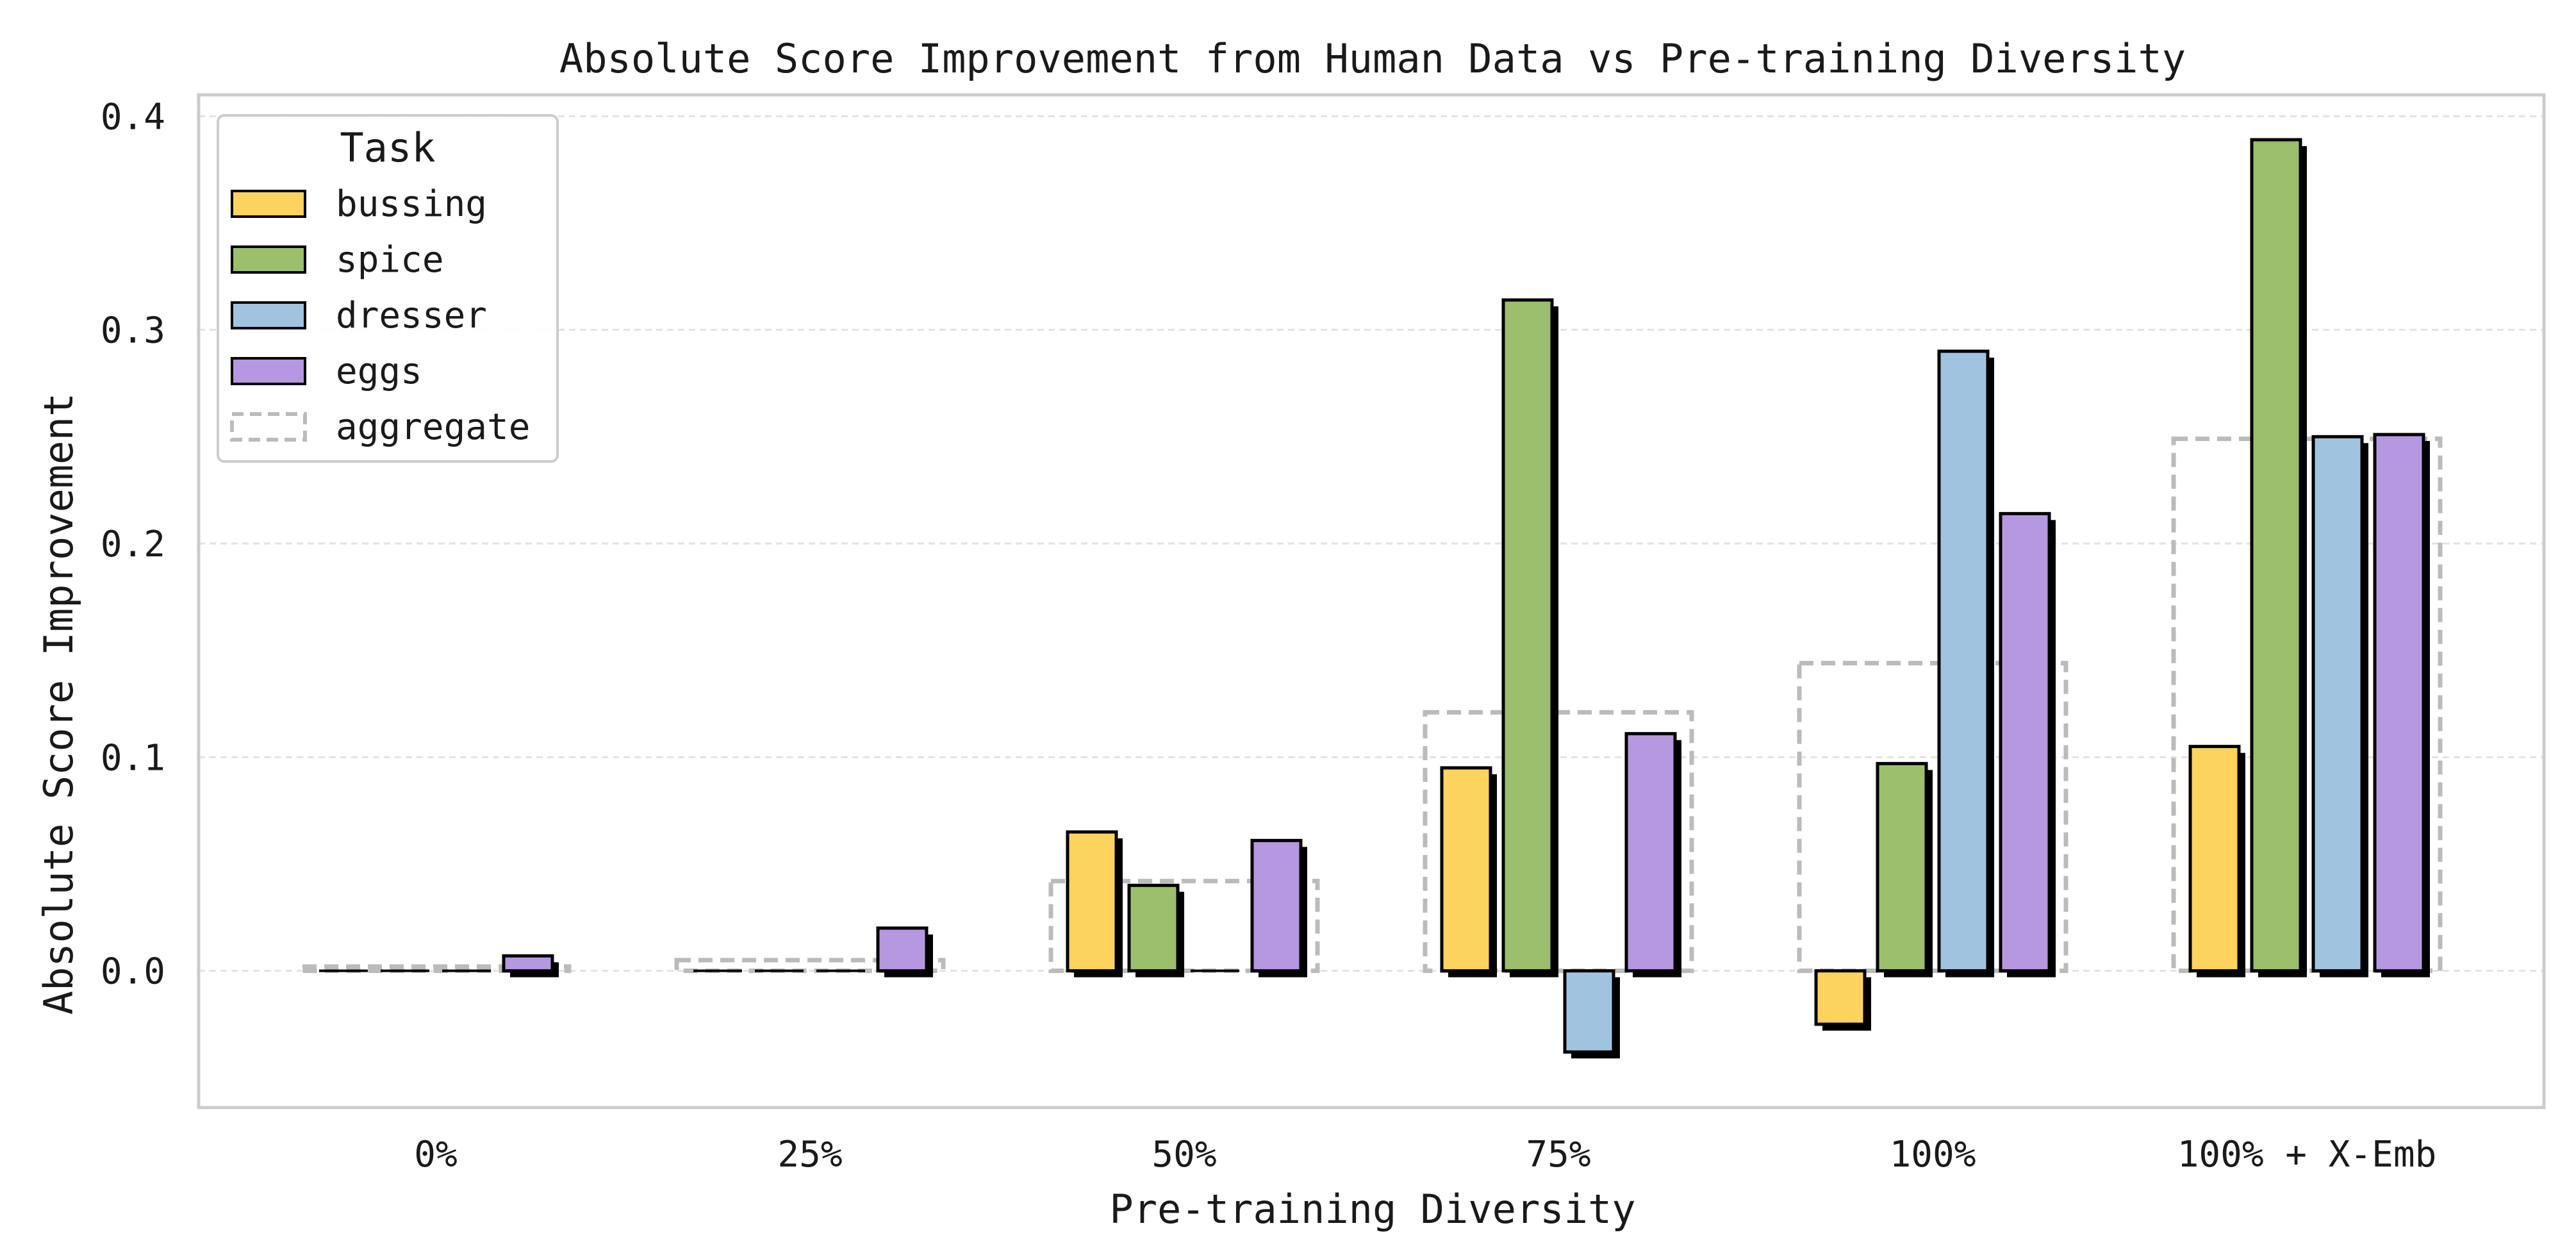 This screenshot has width=2576, height=1246. What do you see at coordinates (133, 758) in the screenshot?
I see `y-tick-label: 0.1` at bounding box center [133, 758].